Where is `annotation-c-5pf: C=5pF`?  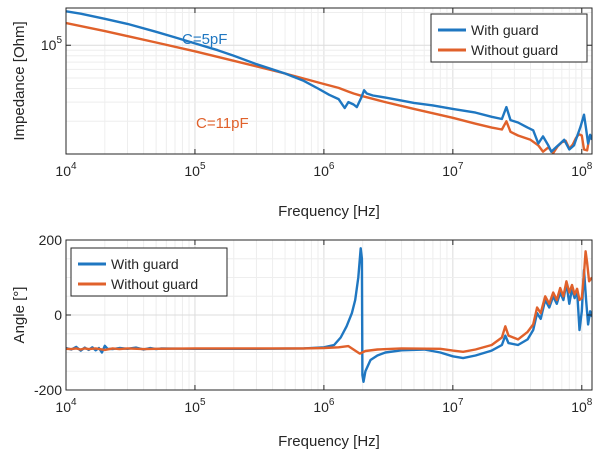 annotation-c-5pf: C=5pF is located at coordinates (204, 39).